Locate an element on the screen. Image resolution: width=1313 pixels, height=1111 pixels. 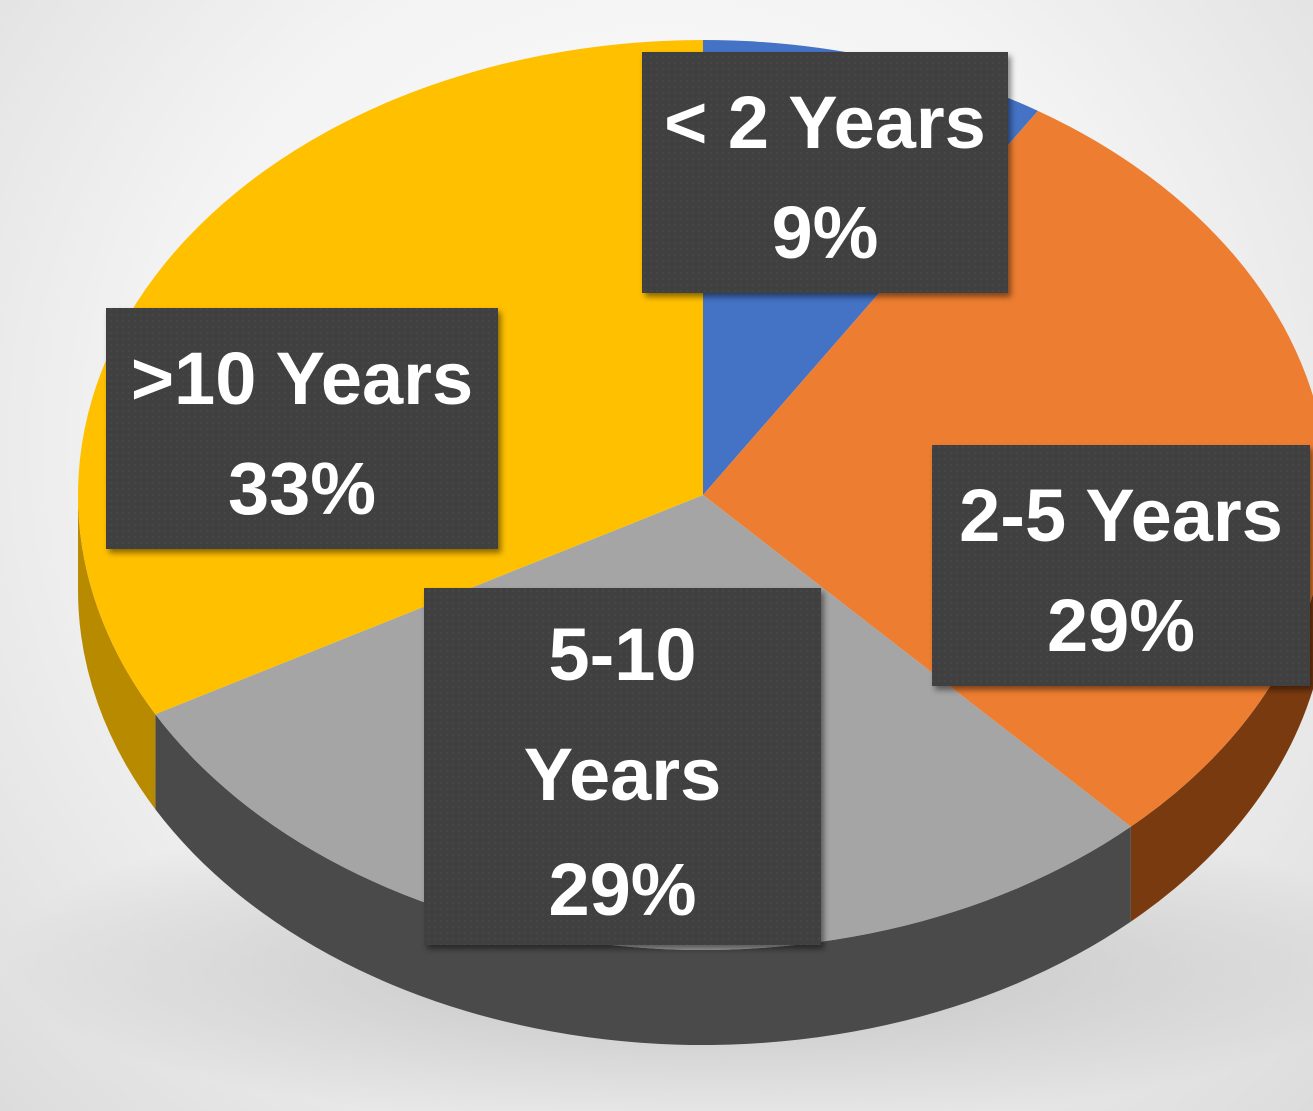
data-label-category: >10 Years is located at coordinates (302, 378).